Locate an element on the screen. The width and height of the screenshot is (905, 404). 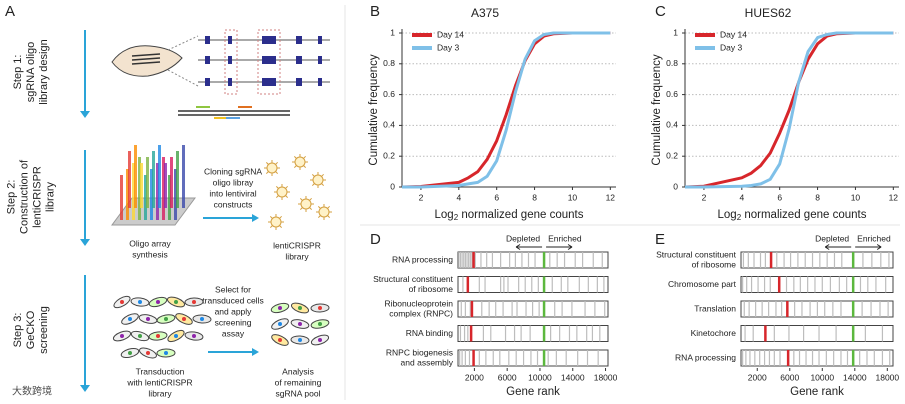
panel-label: C is located at coordinates (660, 11).